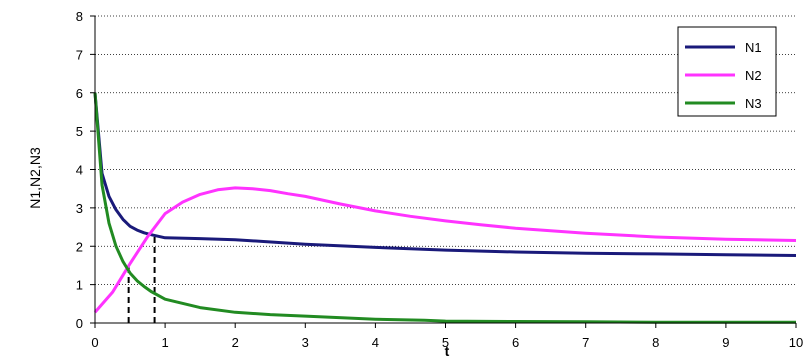  Describe the element at coordinates (79, 323) in the screenshot. I see `y-tick-label: 0` at that location.